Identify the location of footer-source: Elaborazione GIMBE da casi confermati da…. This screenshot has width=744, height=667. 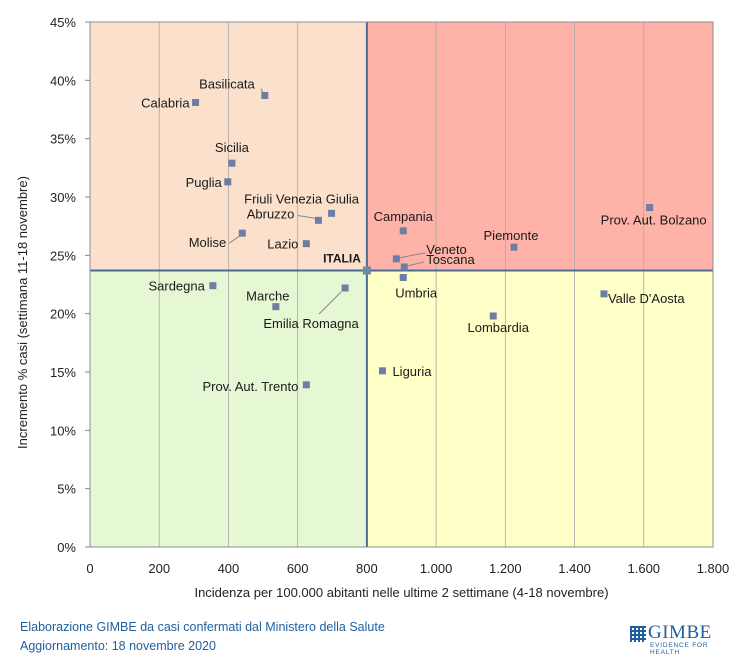
(202, 627).